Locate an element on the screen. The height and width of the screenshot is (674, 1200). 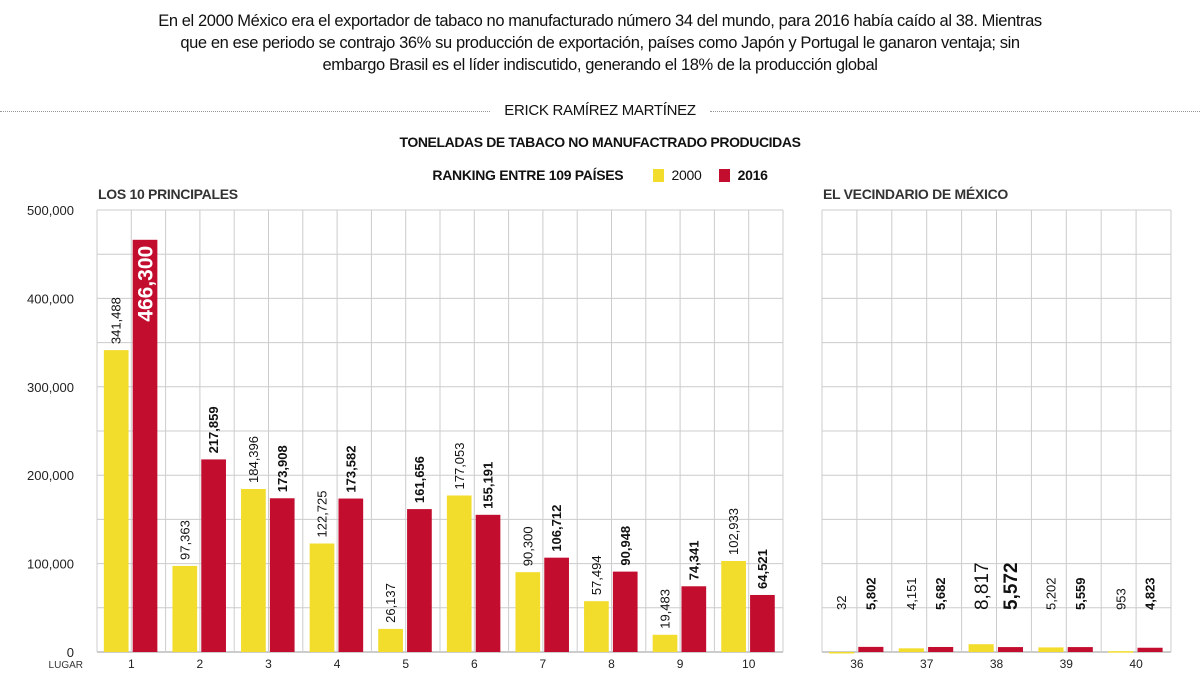
ranking-label: RANKING ENTRE 109 PAÍSES is located at coordinates (528, 175).